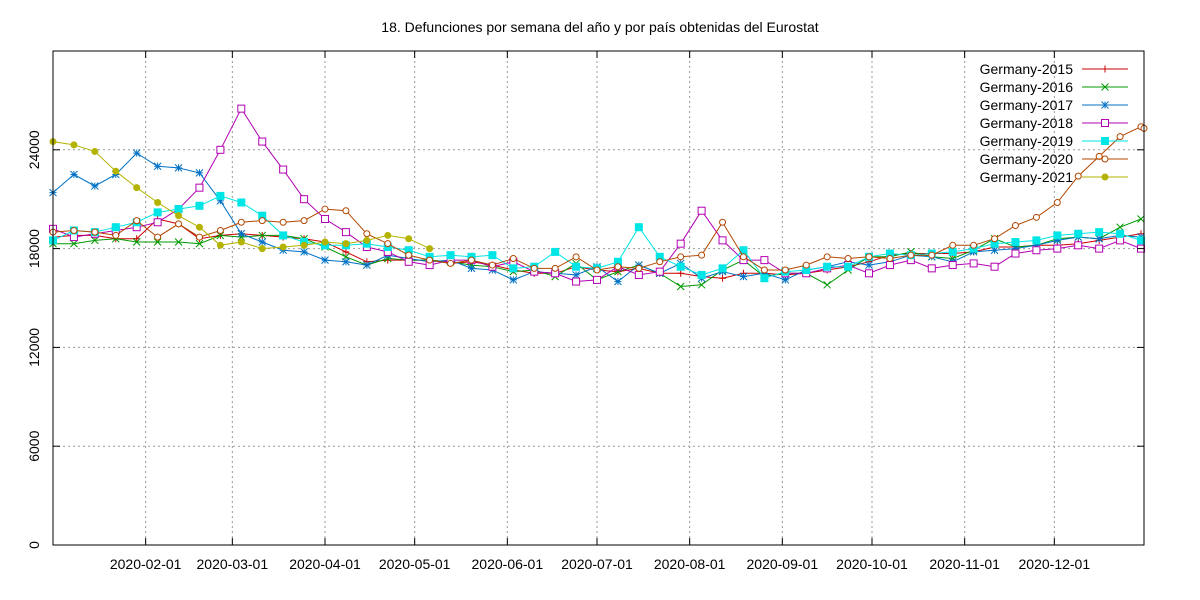 This screenshot has height=600, width=1200. Describe the element at coordinates (1054, 105) in the screenshot. I see `legend-item-germany-2017: Germany-2017` at that location.